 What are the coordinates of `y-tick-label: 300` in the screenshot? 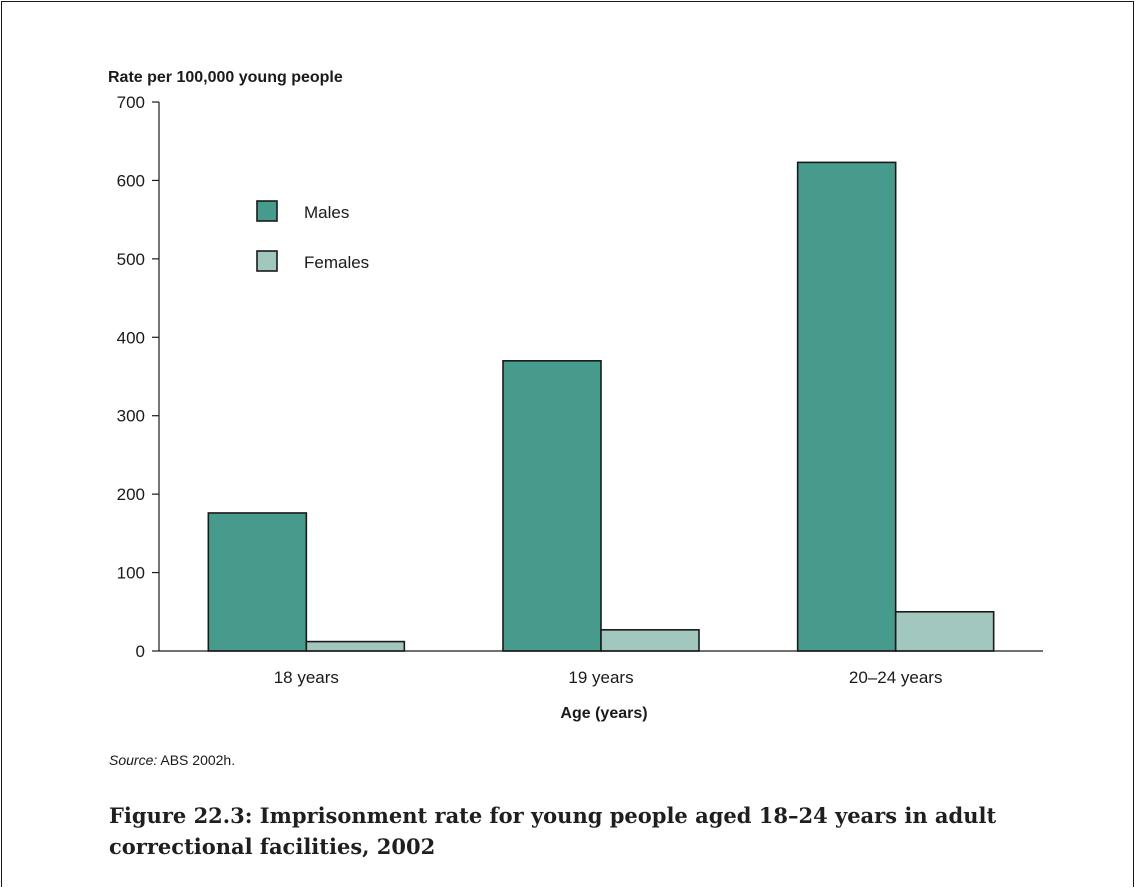 It's located at (131, 416).